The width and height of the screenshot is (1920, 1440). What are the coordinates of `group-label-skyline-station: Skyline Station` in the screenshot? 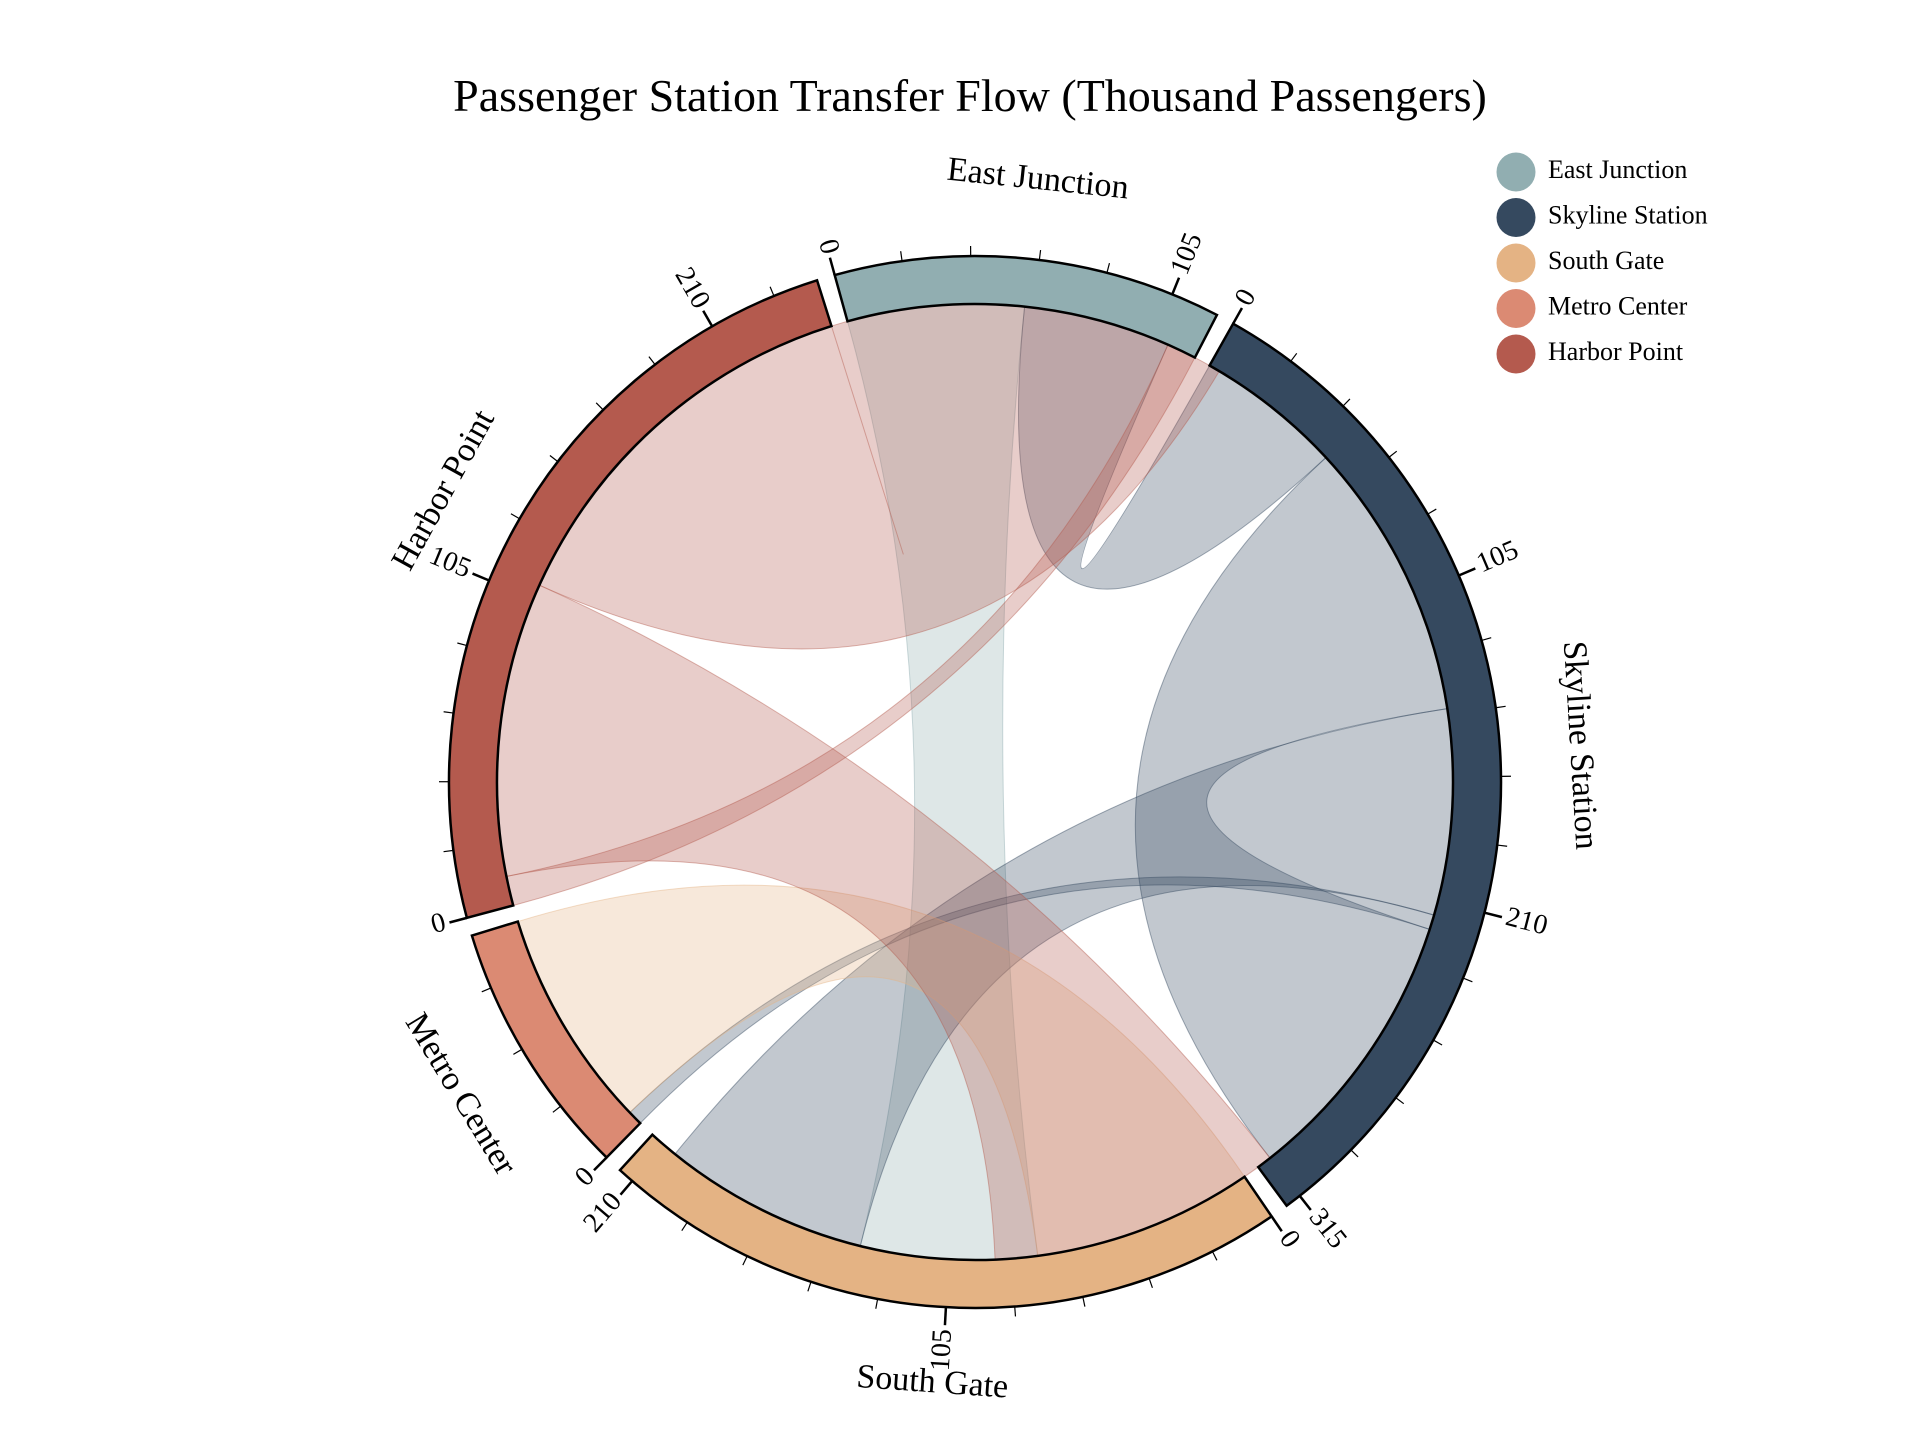 It's located at (1581, 745).